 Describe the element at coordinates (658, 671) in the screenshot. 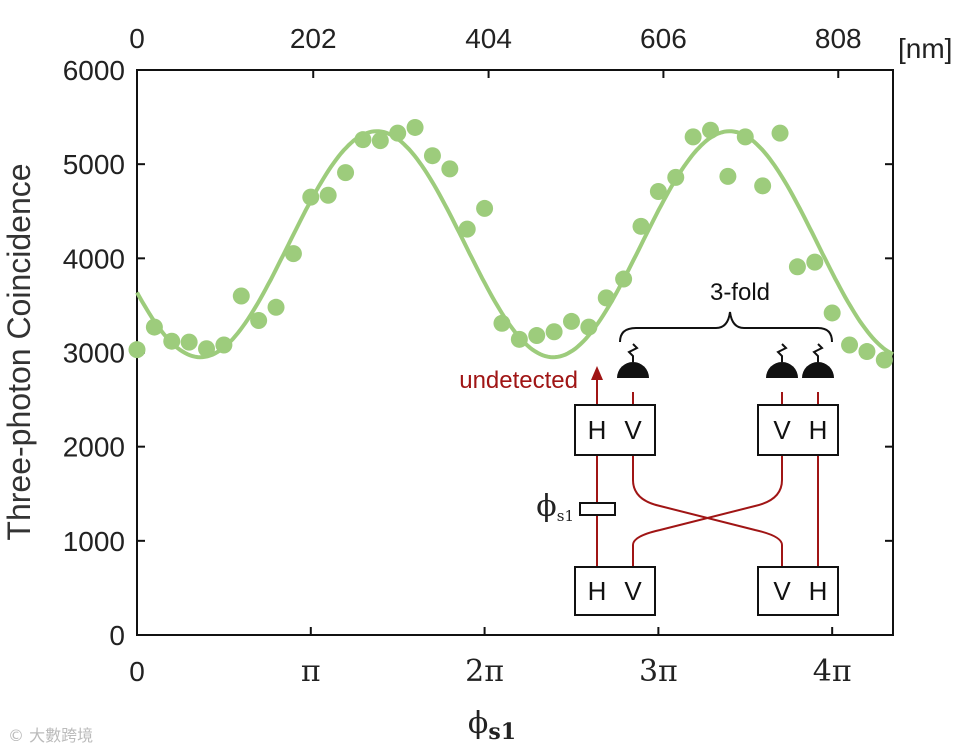

I see `x-tick-label: 3π` at that location.